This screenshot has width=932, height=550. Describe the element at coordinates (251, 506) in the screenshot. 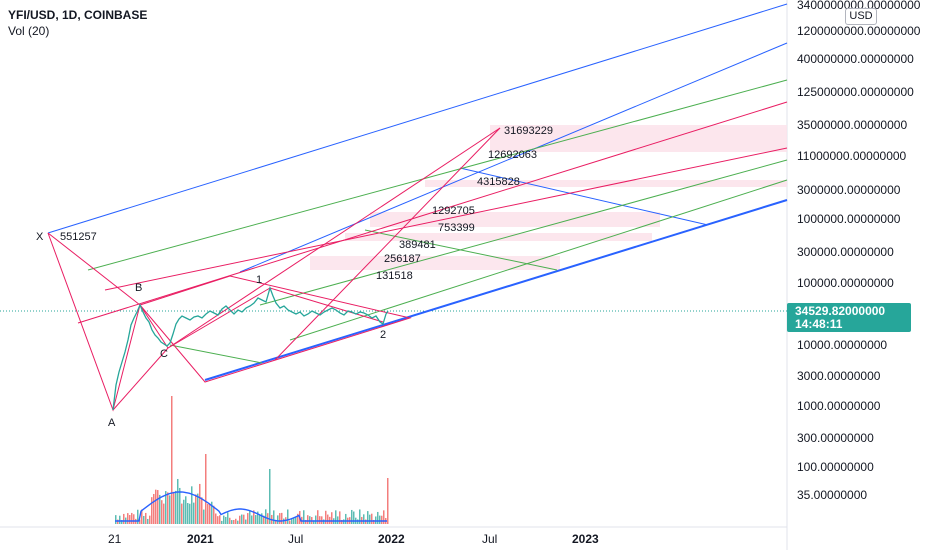

I see `volume-moving-average` at that location.